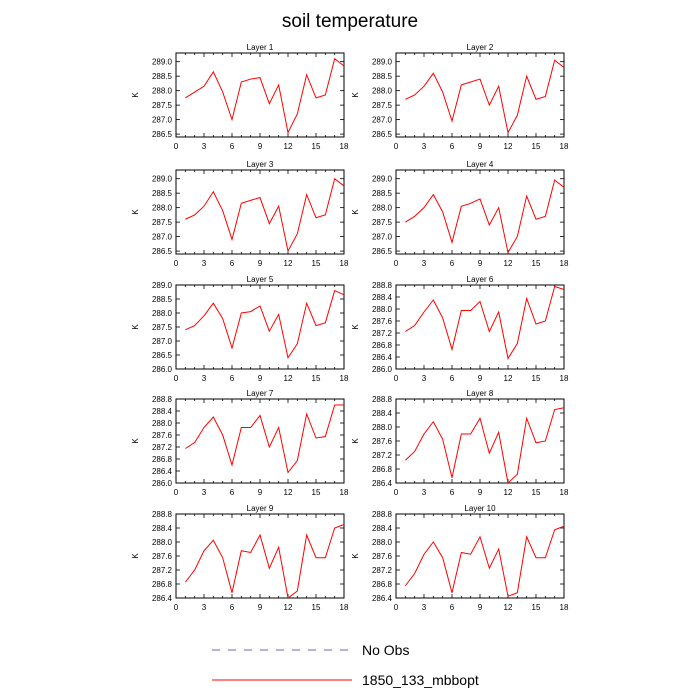 This screenshot has height=700, width=700. Describe the element at coordinates (480, 47) in the screenshot. I see `panel-title: Layer 2` at that location.